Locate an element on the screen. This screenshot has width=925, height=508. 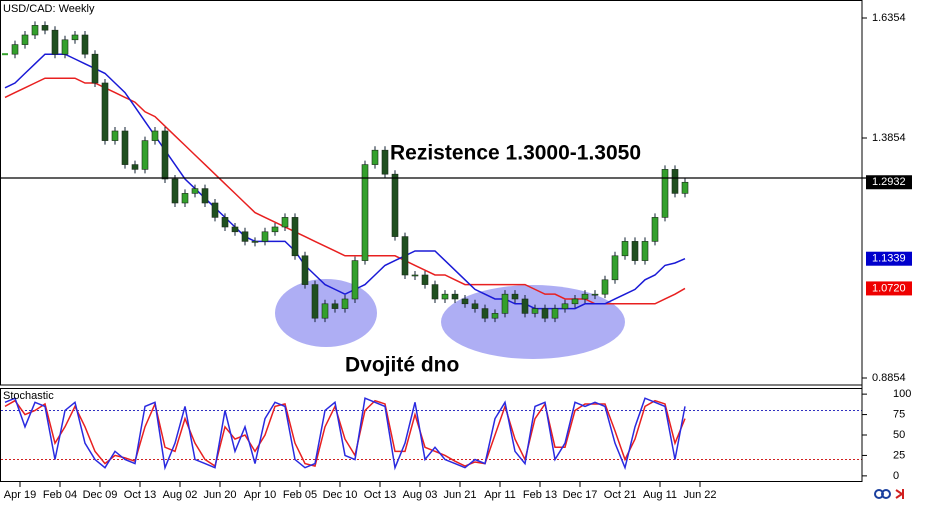
stochastic-main is located at coordinates (345, 434).